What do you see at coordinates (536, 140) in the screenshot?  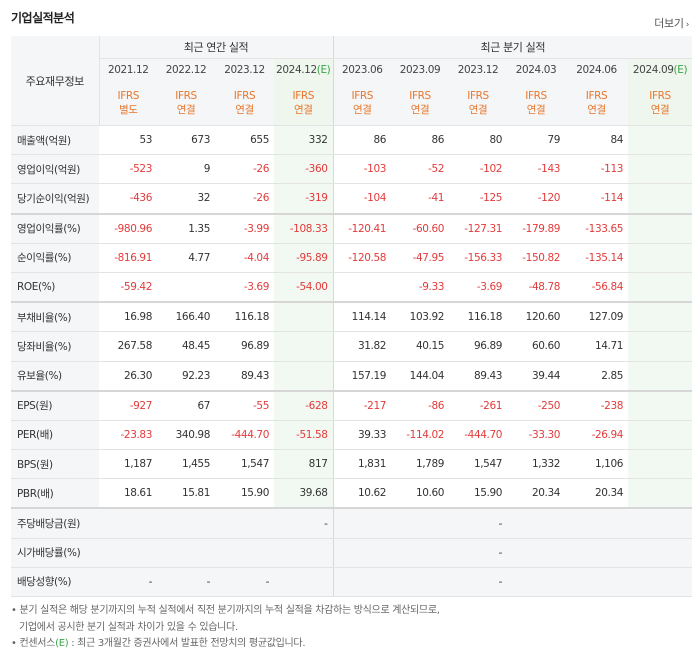 I see `table-cell: 79` at bounding box center [536, 140].